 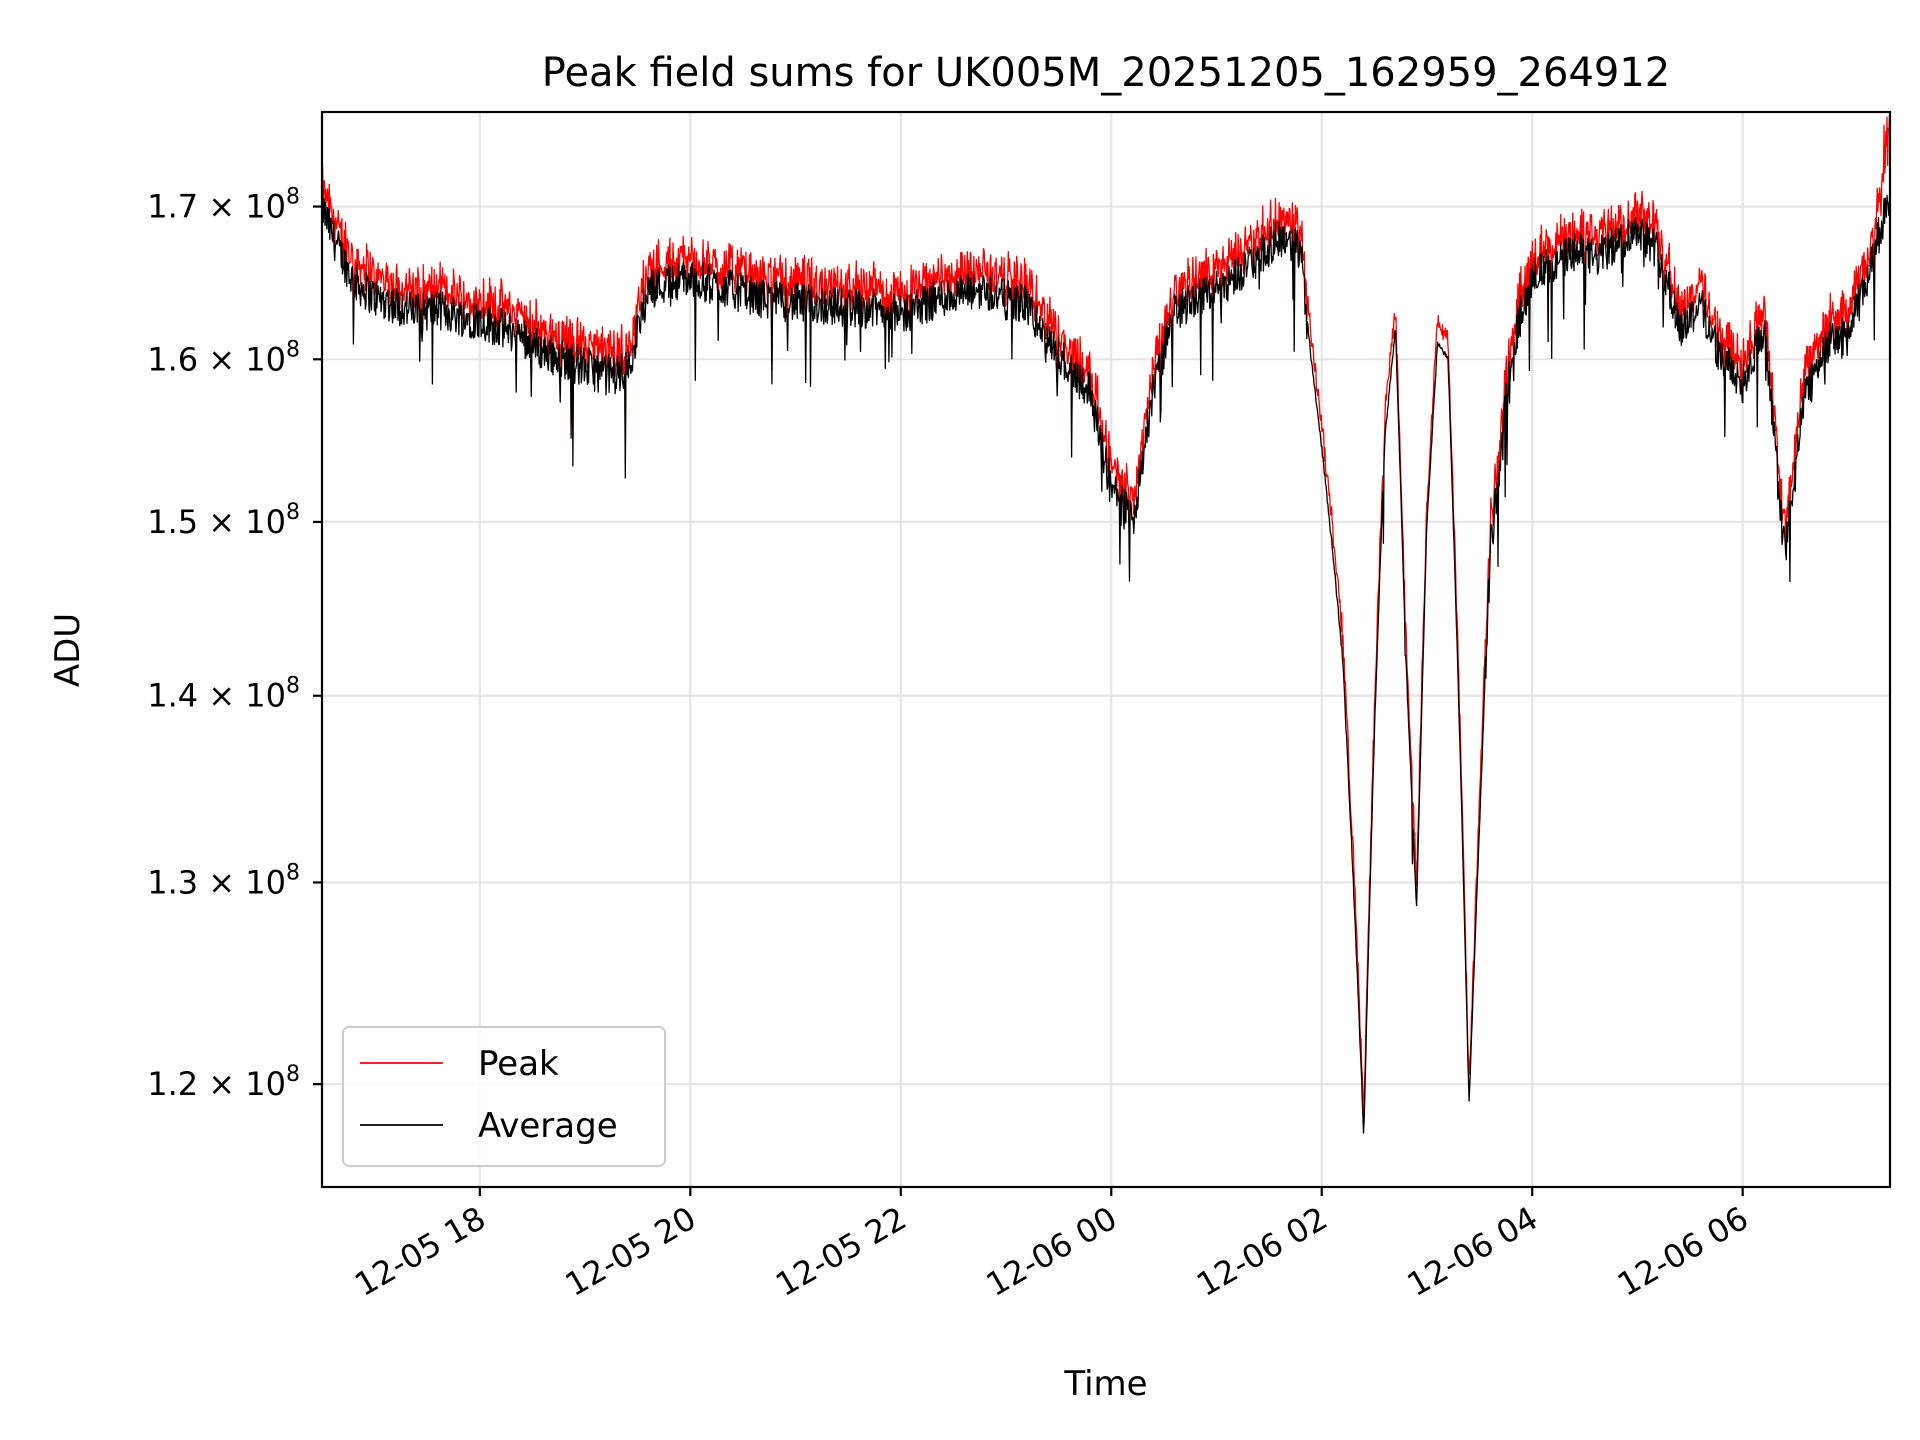 What do you see at coordinates (223, 357) in the screenshot?
I see `y-tick-label: 1.6 × 108` at bounding box center [223, 357].